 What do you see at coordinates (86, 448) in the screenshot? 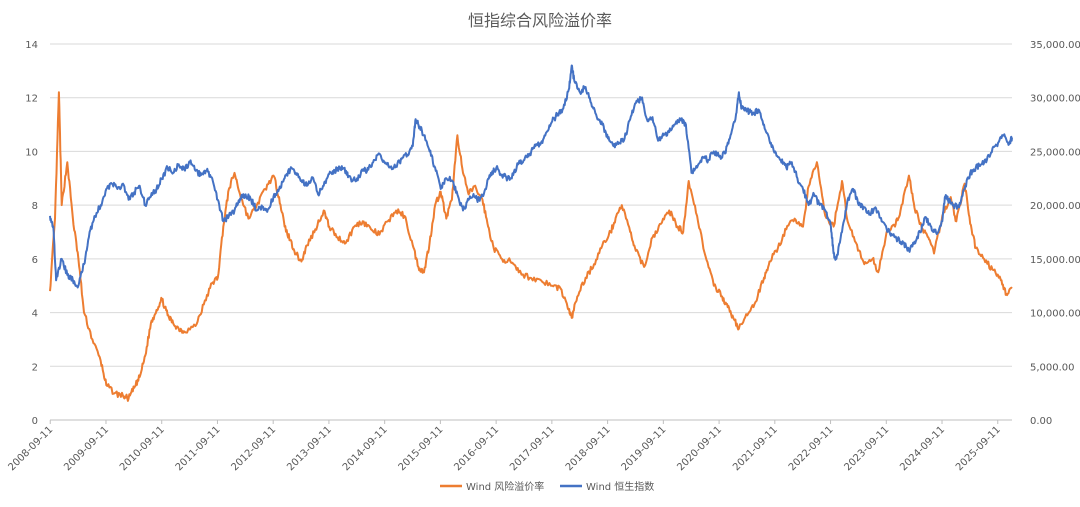
I see `x-tick-label: 2009-09-11` at bounding box center [86, 448].